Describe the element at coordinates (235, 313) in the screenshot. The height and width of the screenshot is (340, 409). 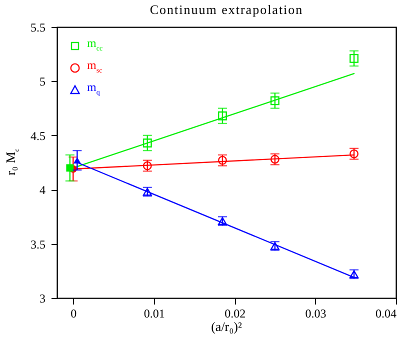
I see `x-tick-label: 0.02` at that location.